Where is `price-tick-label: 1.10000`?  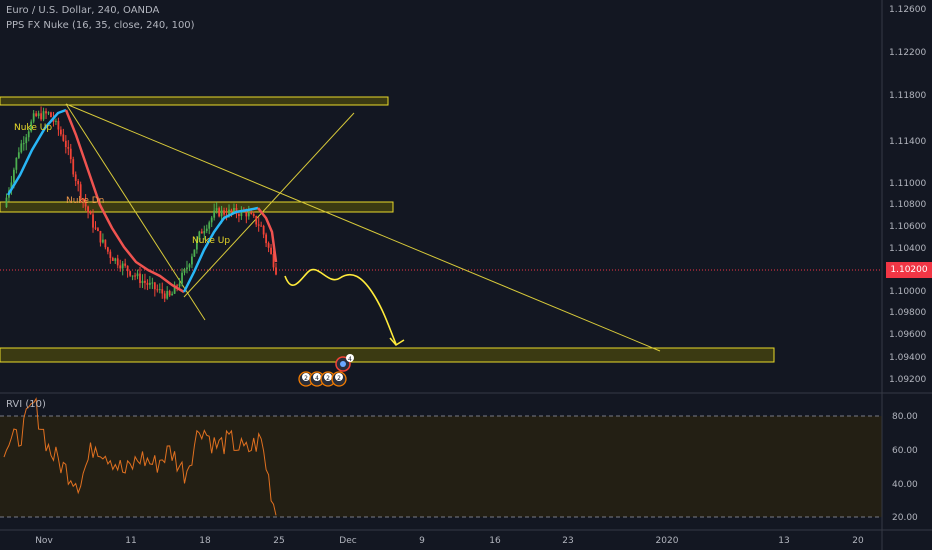
price-tick-label: 1.10000 is located at coordinates (907, 292).